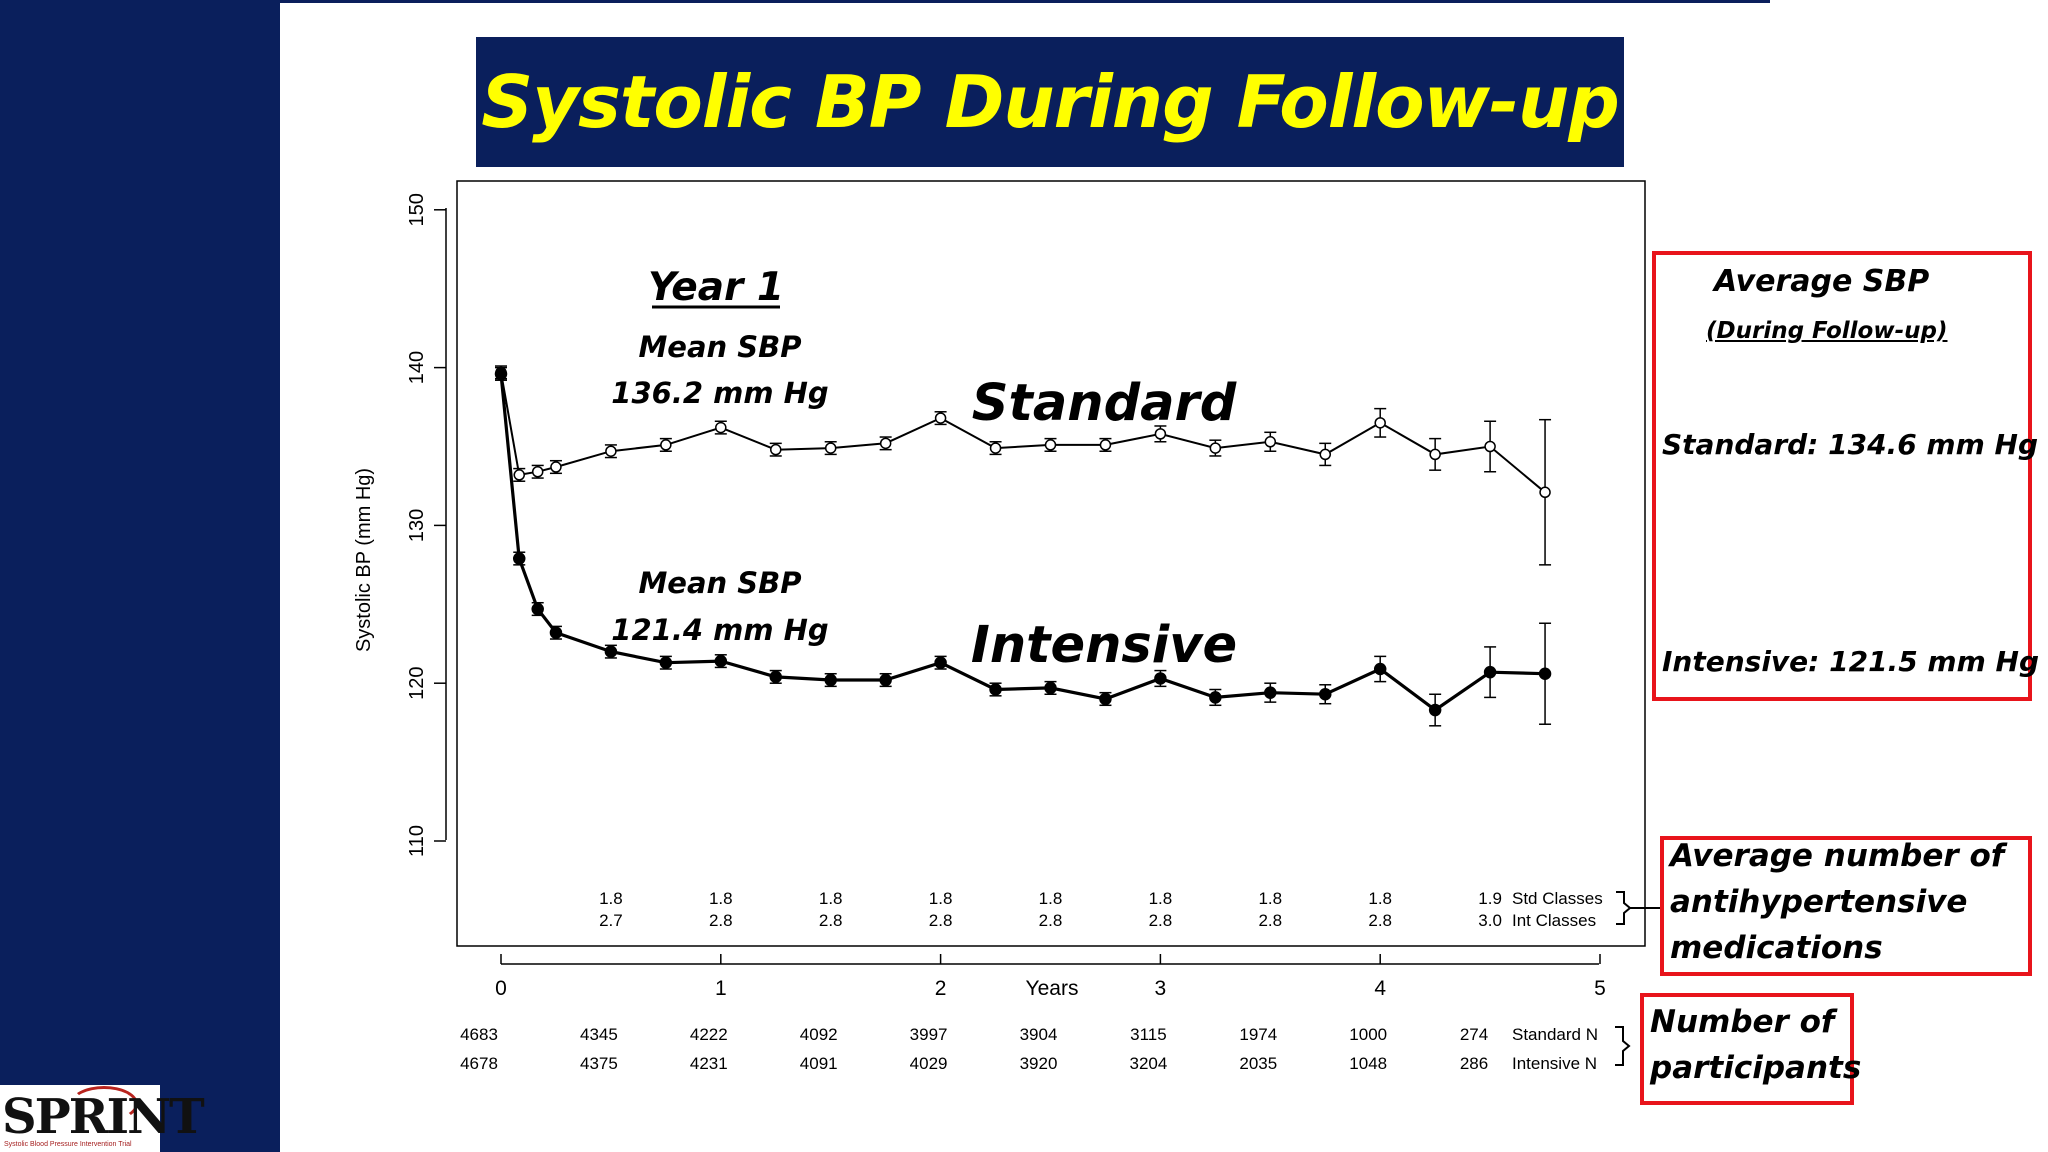 The height and width of the screenshot is (1152, 2048). Describe the element at coordinates (417, 683) in the screenshot. I see `y-tick-label: 120` at that location.